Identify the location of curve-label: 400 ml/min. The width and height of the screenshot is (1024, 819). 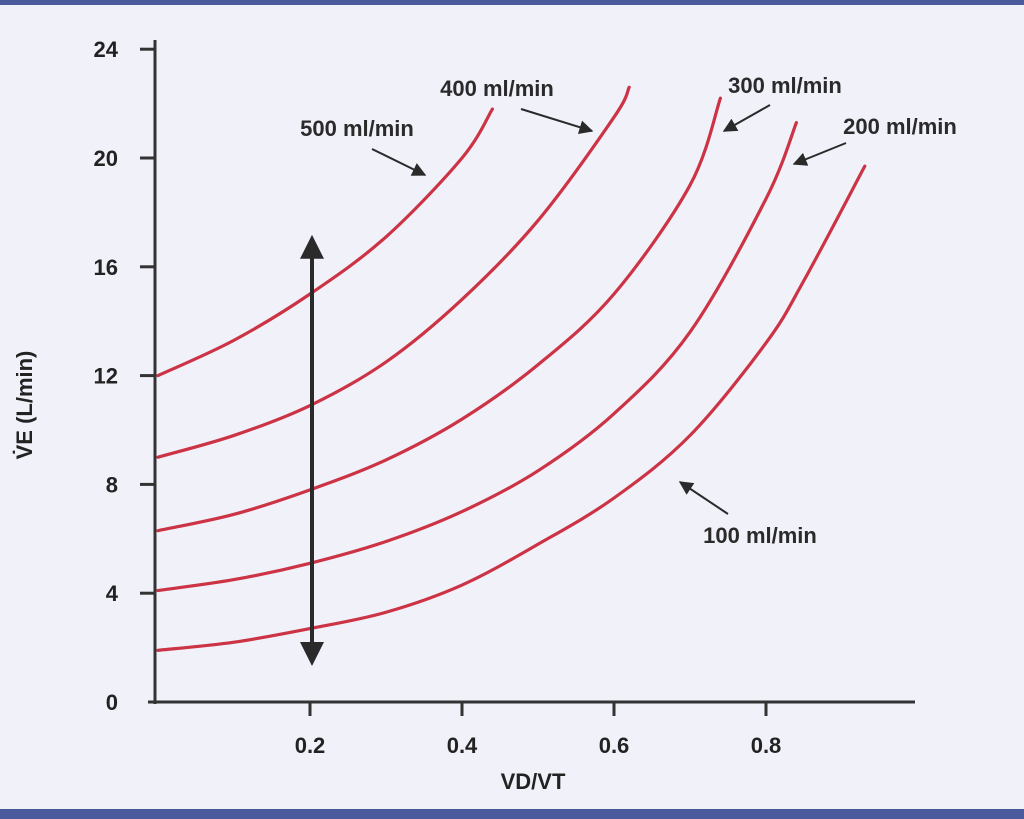
(497, 88).